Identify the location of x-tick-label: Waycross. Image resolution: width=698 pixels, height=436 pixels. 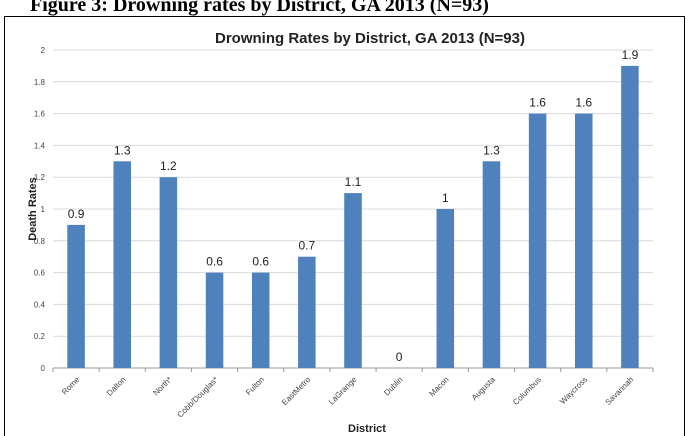
(573, 390).